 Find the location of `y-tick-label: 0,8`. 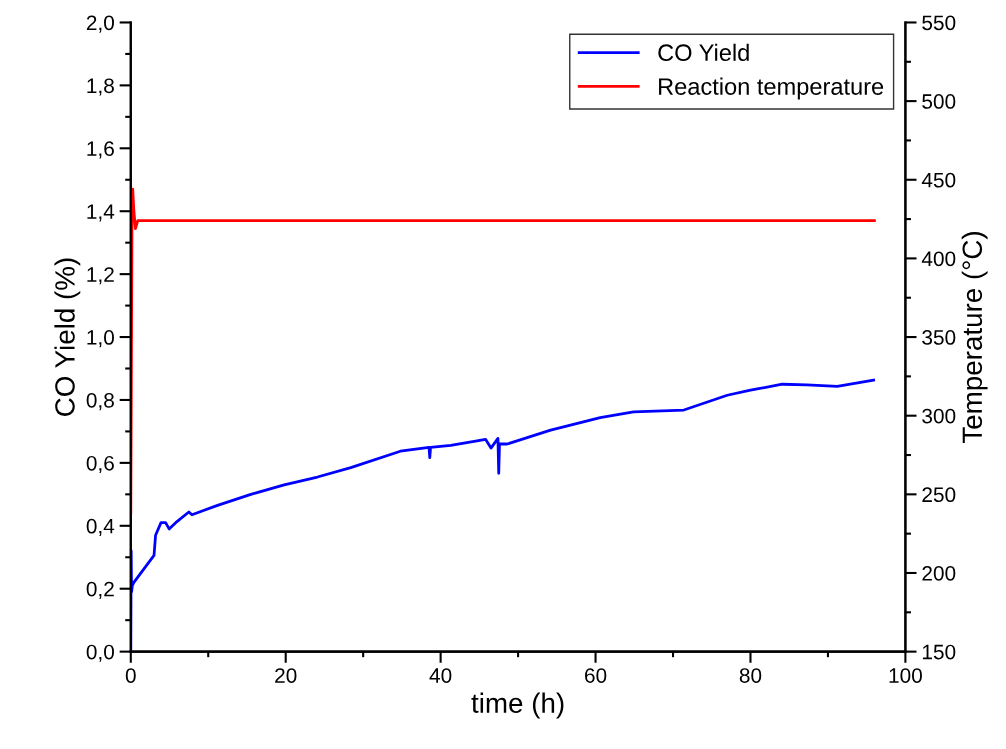

y-tick-label: 0,8 is located at coordinates (100, 401).